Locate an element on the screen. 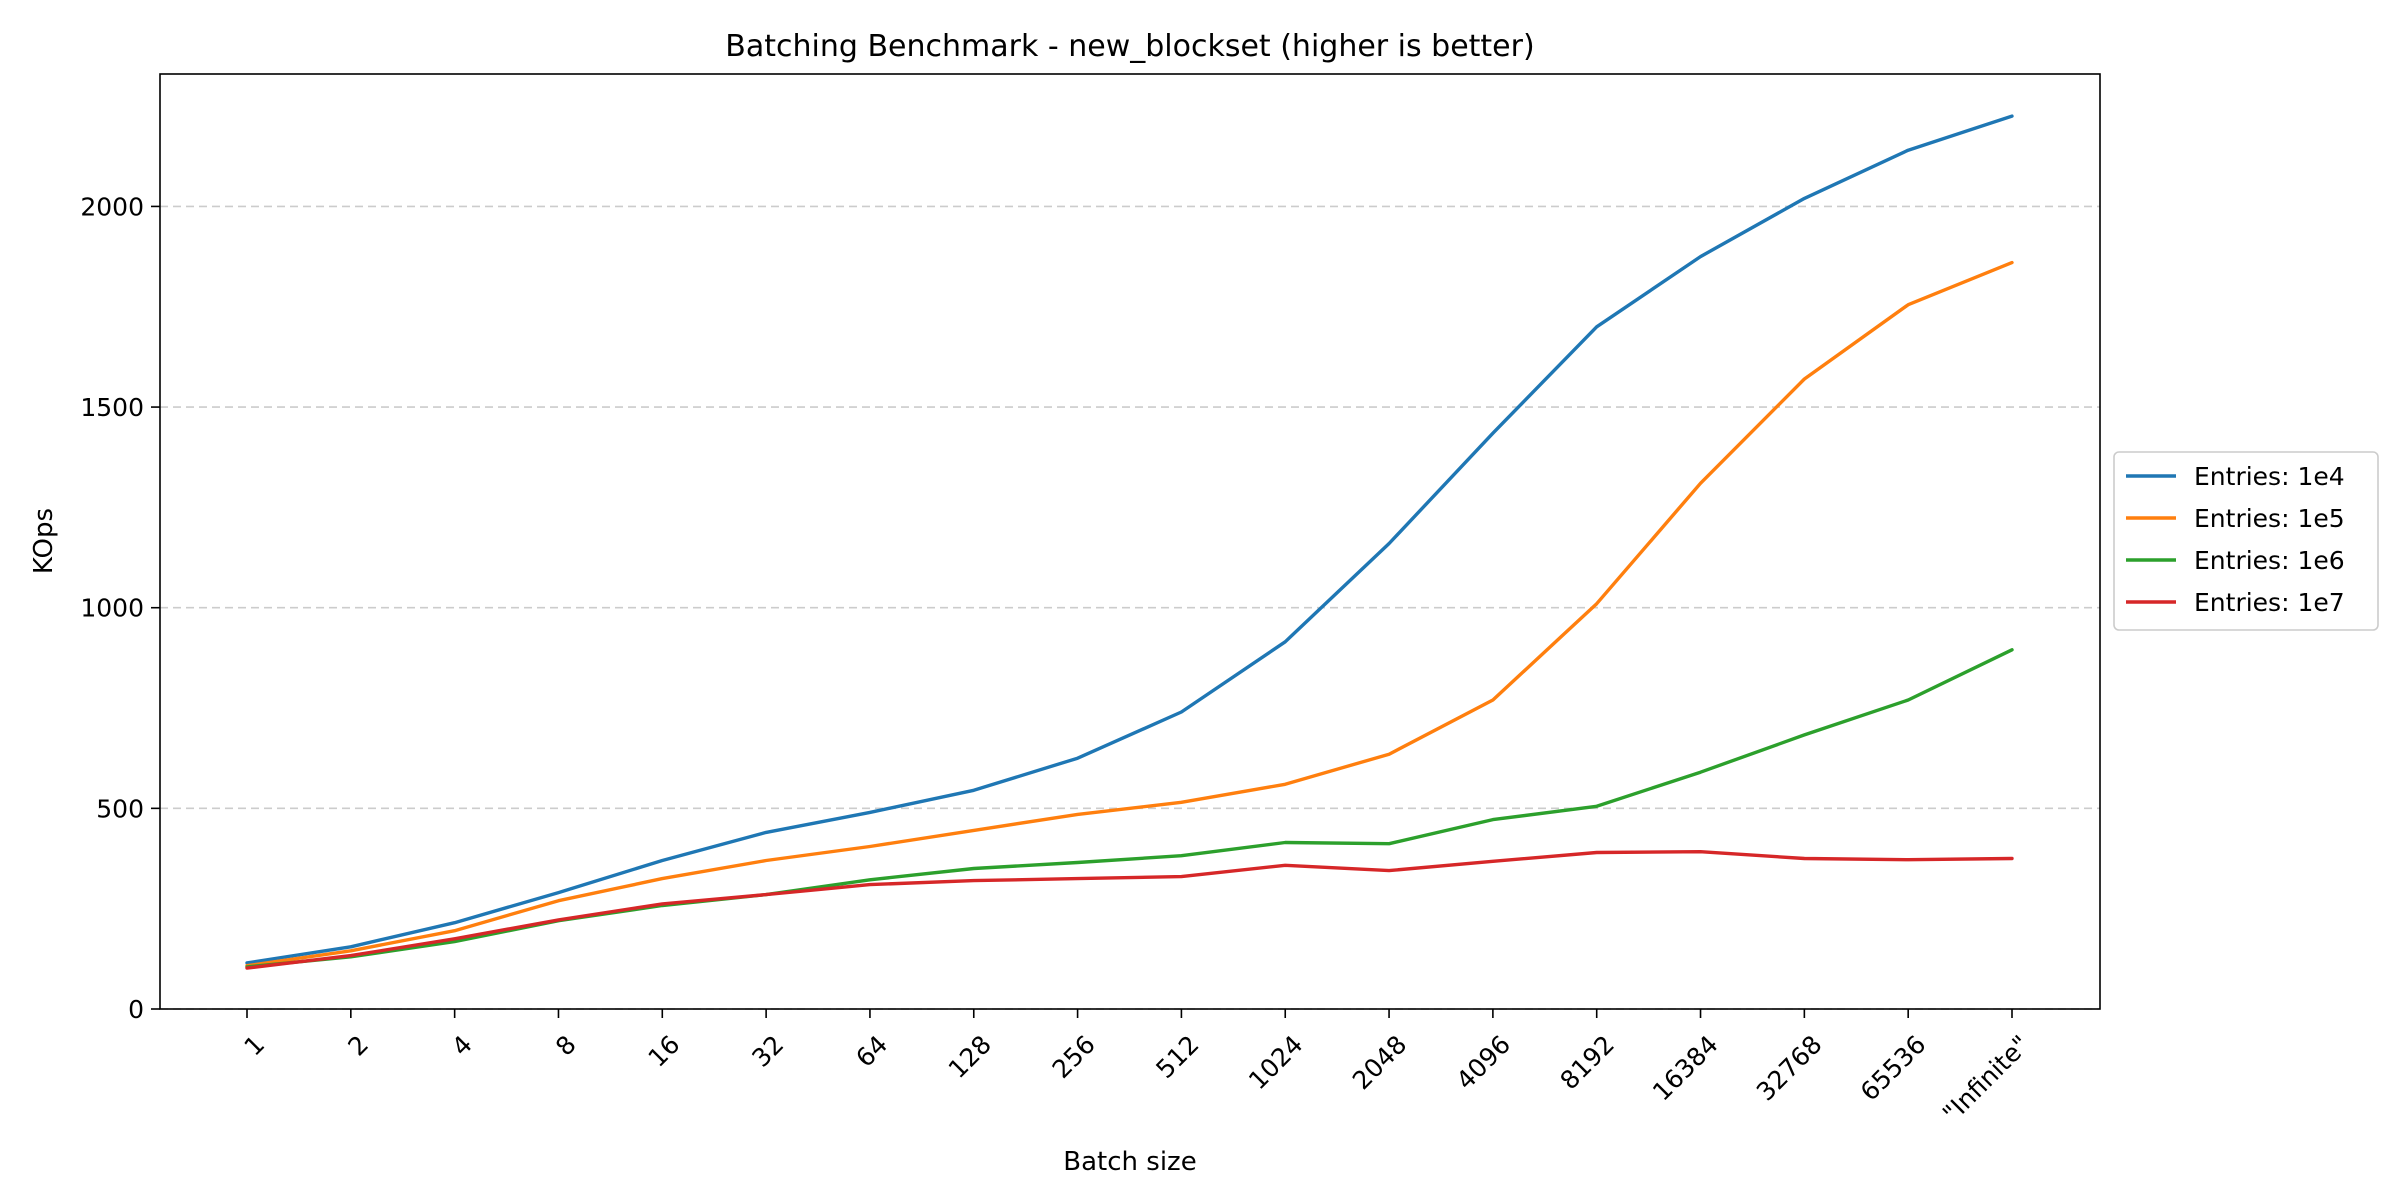 This screenshot has height=1200, width=2400. x-tick-label: 16 is located at coordinates (664, 1051).